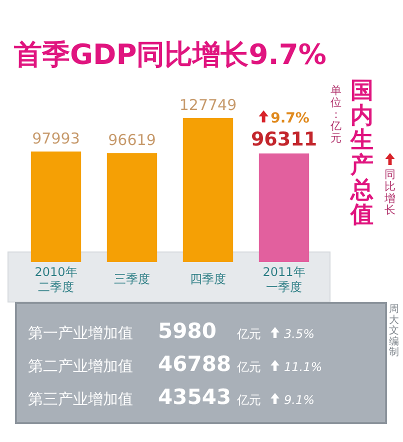  Describe the element at coordinates (187, 331) in the screenshot. I see `text: 5980` at that location.